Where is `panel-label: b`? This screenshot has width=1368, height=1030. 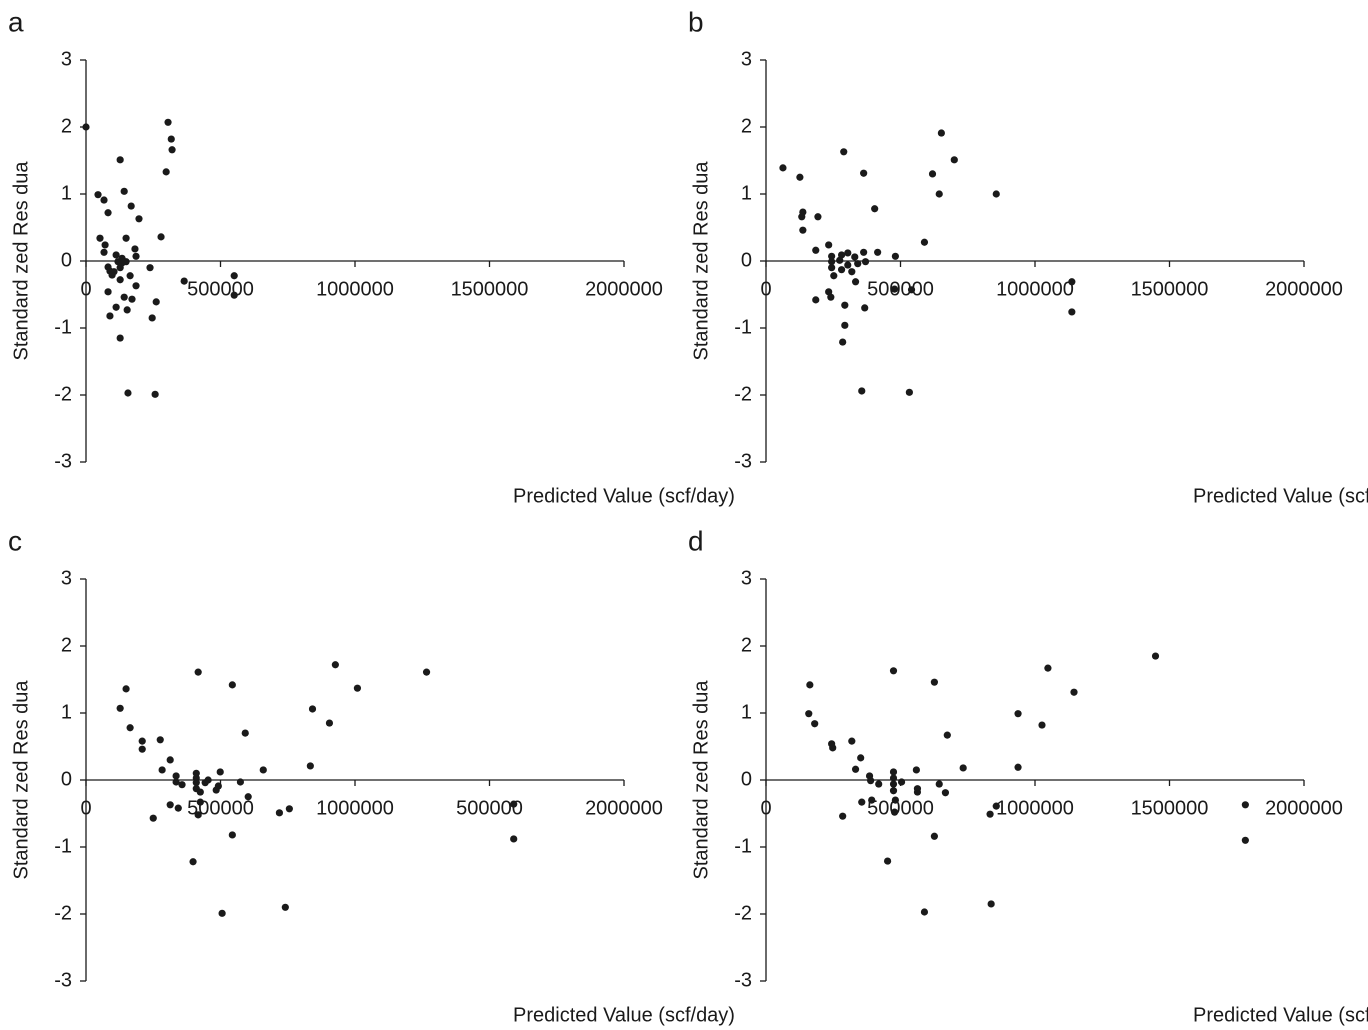
panel-label: b is located at coordinates (696, 21).